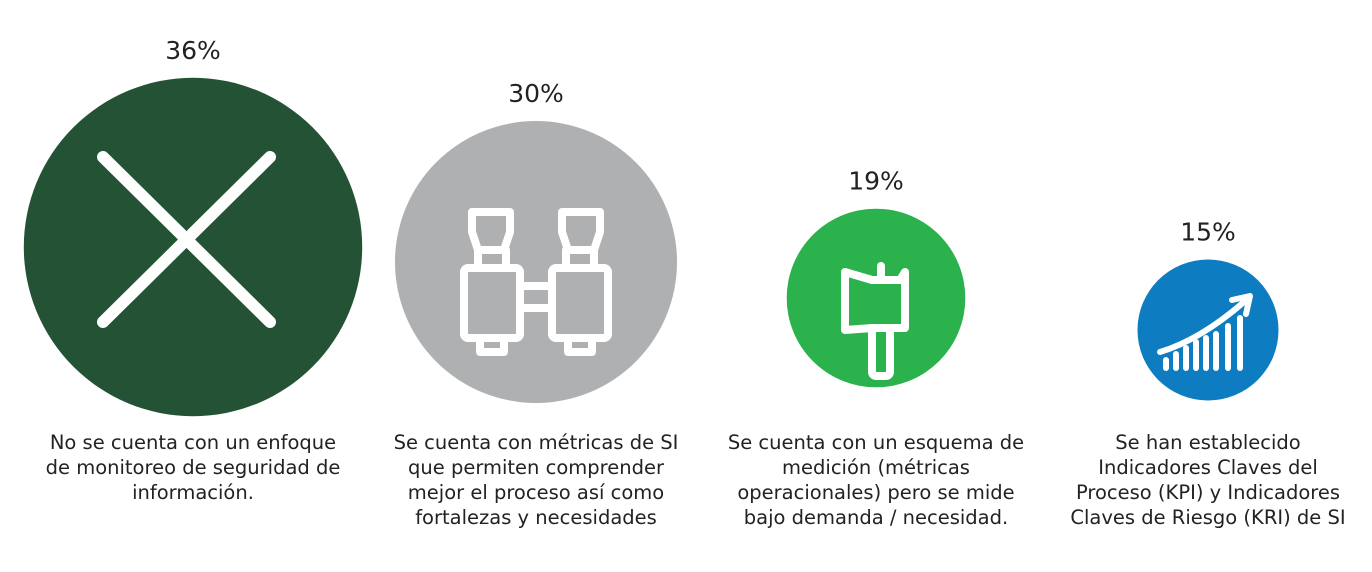  Describe the element at coordinates (1205, 332) in the screenshot. I see `growth-icon` at that location.